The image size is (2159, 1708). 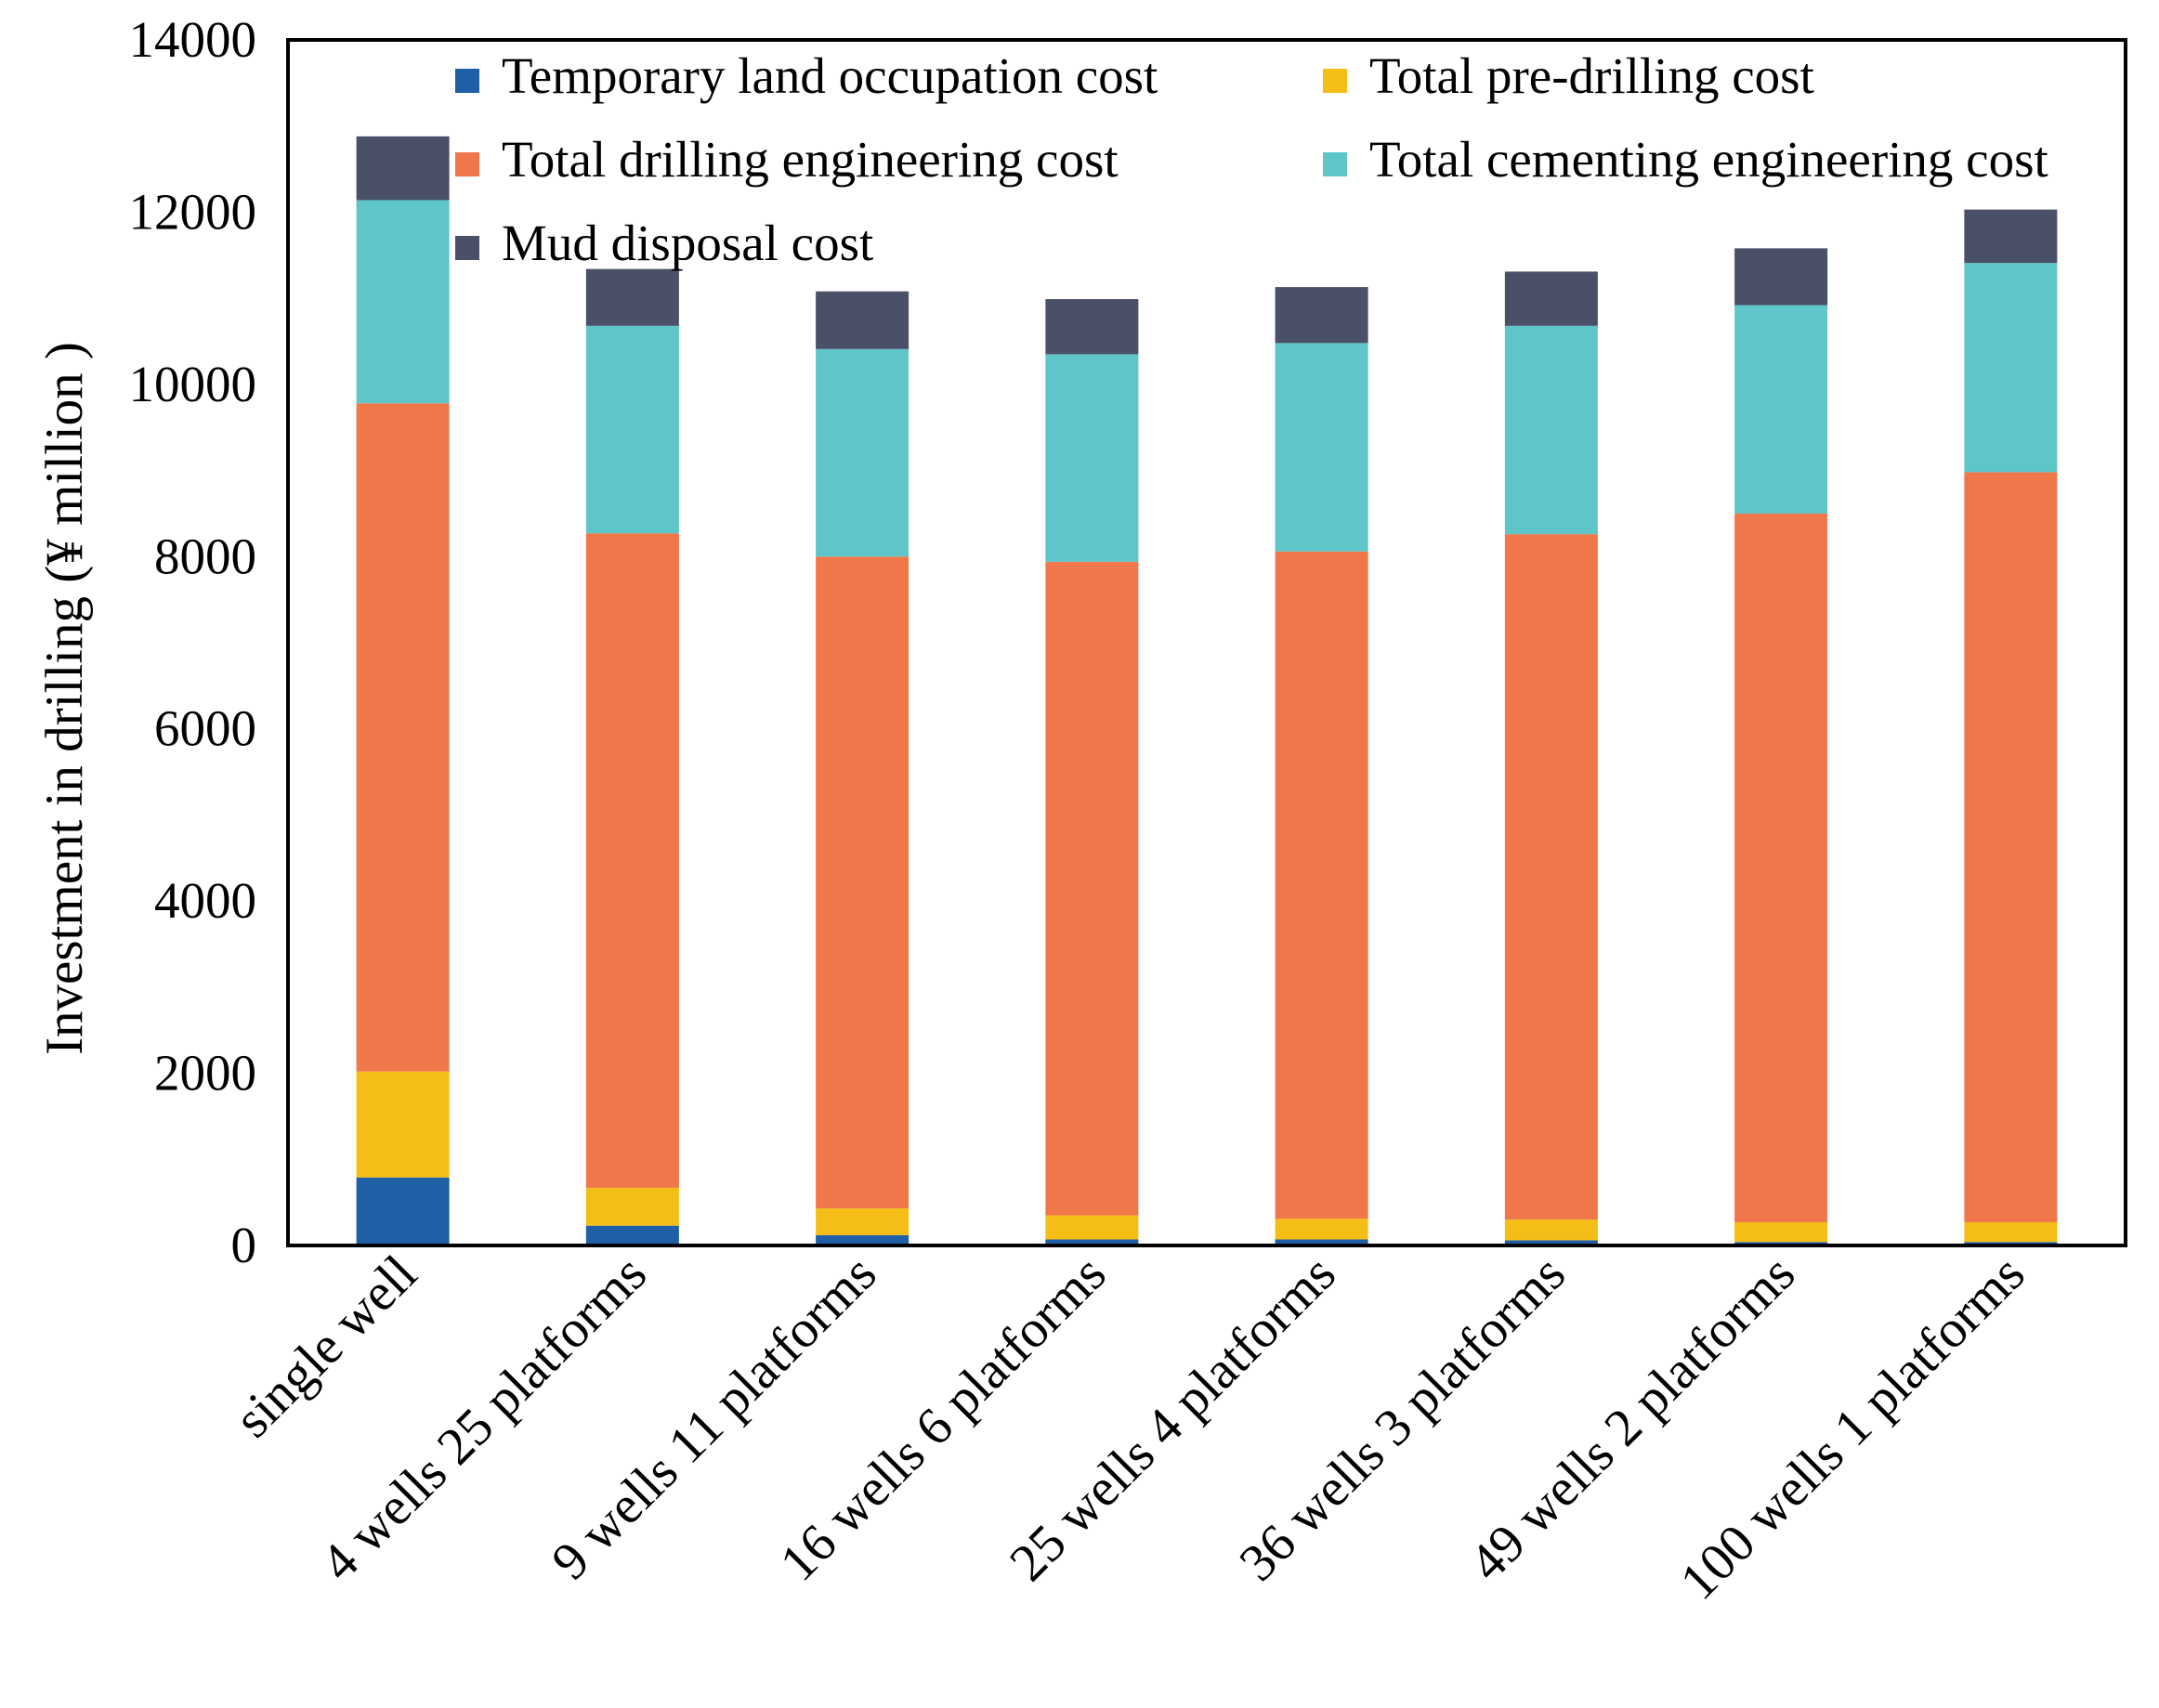 I want to click on legend-label: Mud disposal cost, so click(x=687, y=243).